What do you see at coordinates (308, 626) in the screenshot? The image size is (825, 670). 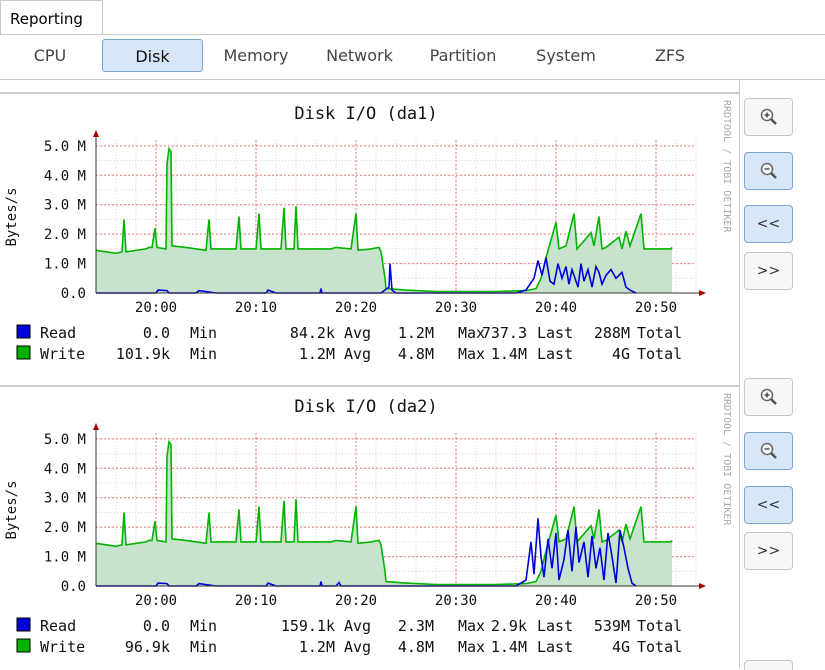 I see `legend-stat-value: 159.1k` at bounding box center [308, 626].